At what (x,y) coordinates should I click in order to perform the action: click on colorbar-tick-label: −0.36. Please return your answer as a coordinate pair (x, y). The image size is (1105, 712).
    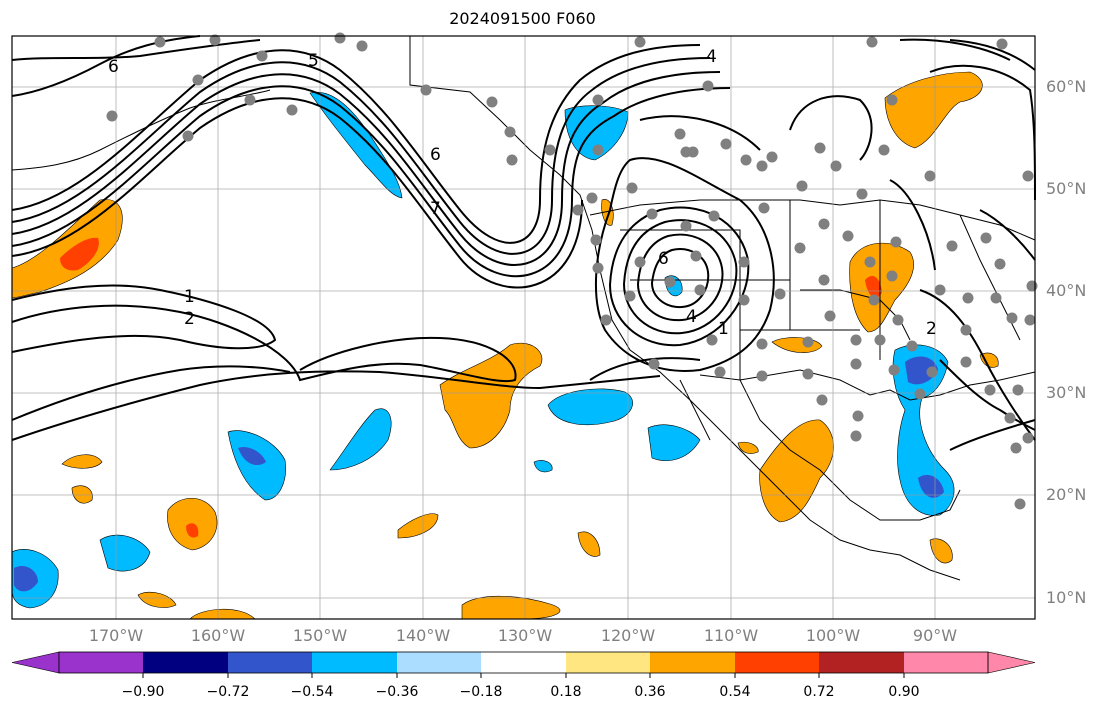
    Looking at the image, I should click on (397, 692).